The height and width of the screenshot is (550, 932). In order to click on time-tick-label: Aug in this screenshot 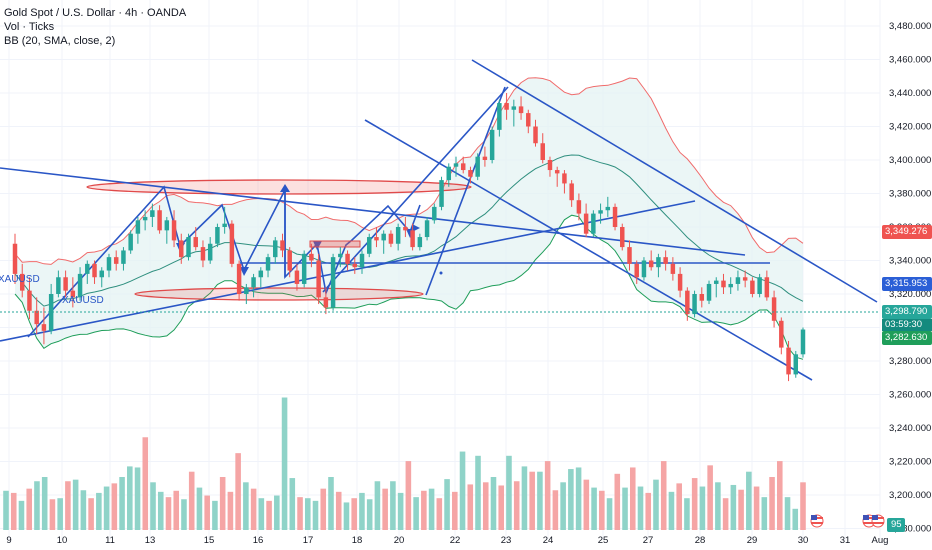, I will do `click(880, 540)`.